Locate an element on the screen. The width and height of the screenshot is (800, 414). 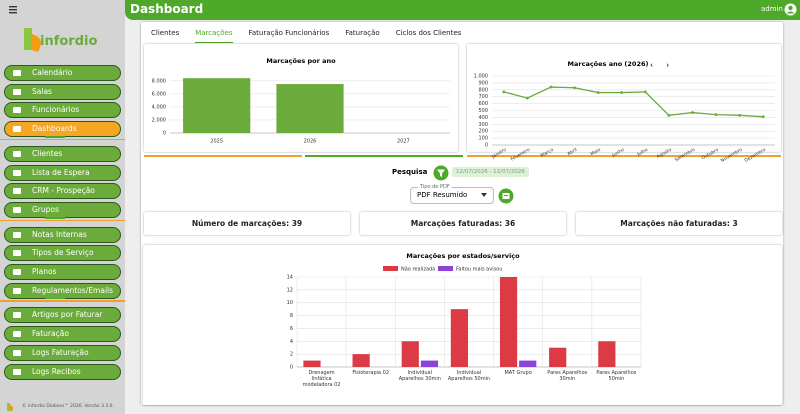
y-tick-label: 100 is located at coordinates (483, 139).